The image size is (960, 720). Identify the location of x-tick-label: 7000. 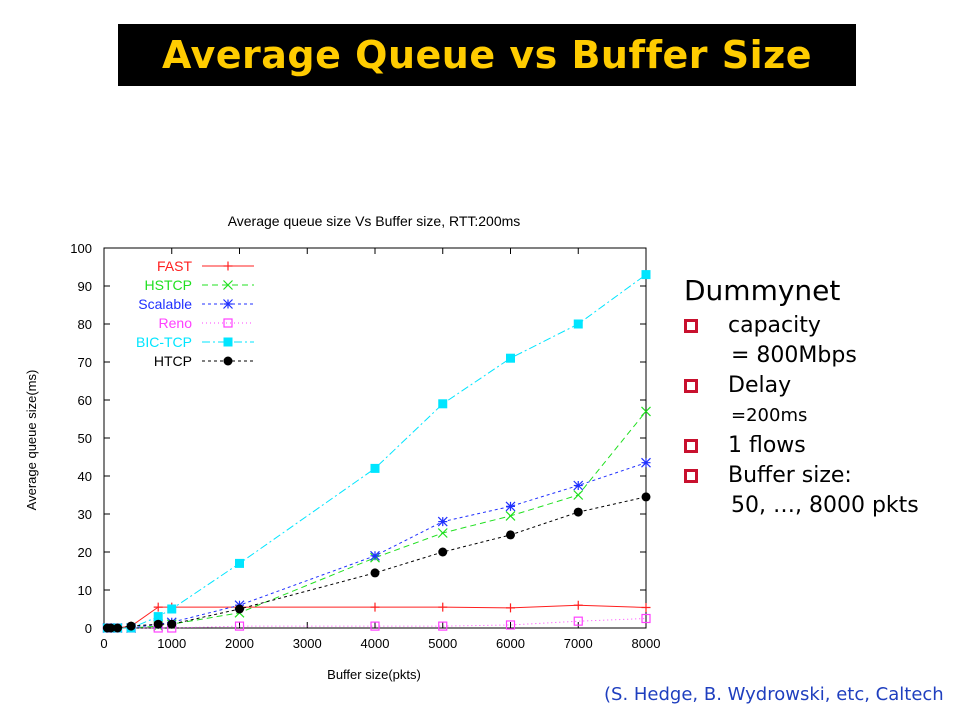
(578, 643).